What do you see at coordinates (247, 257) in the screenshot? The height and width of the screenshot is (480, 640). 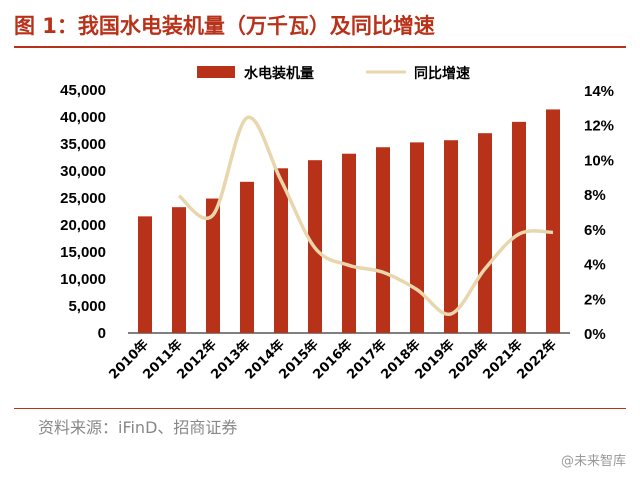 I see `bar-2013年` at bounding box center [247, 257].